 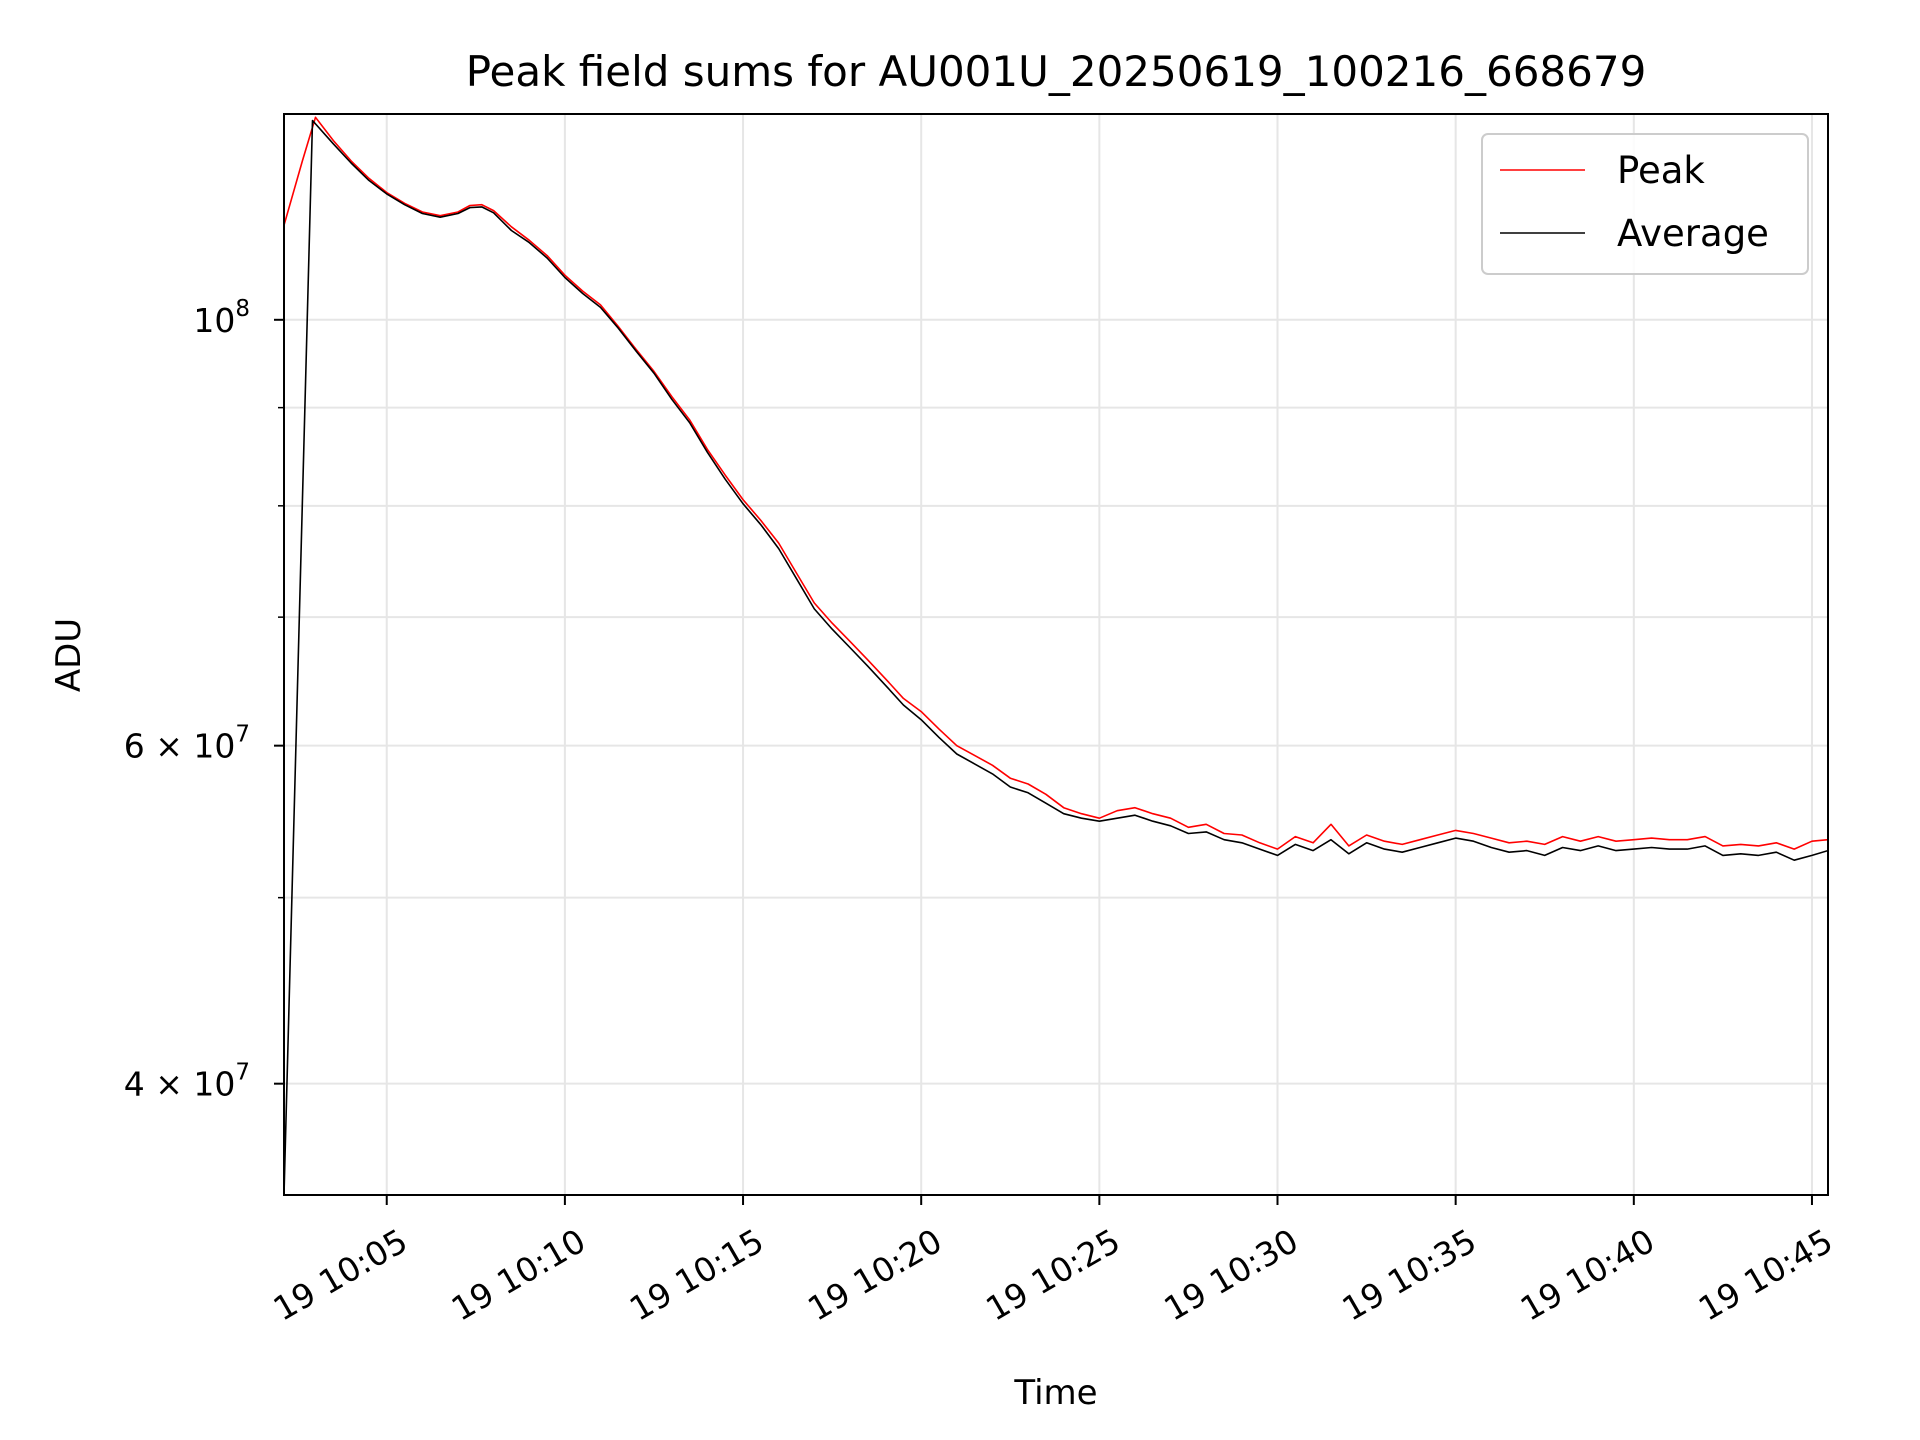 What do you see at coordinates (1693, 233) in the screenshot?
I see `legend-label-average: Average` at bounding box center [1693, 233].